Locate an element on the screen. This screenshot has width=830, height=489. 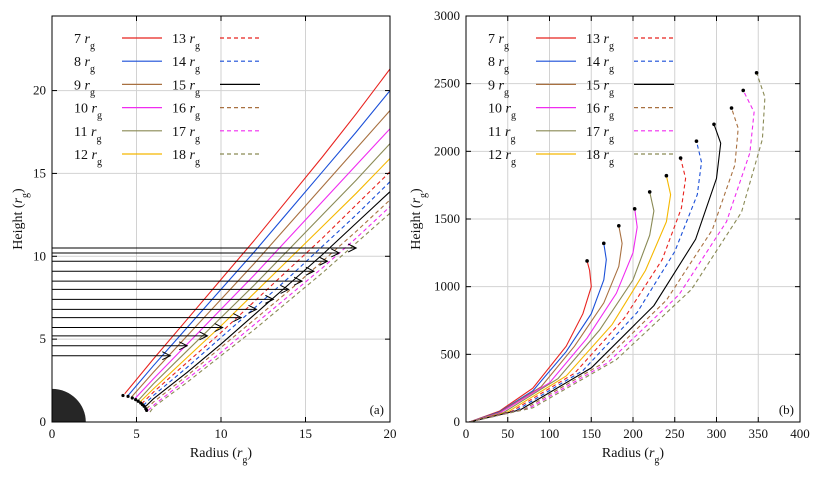
y-tick-label: 2000 is located at coordinates (447, 150).